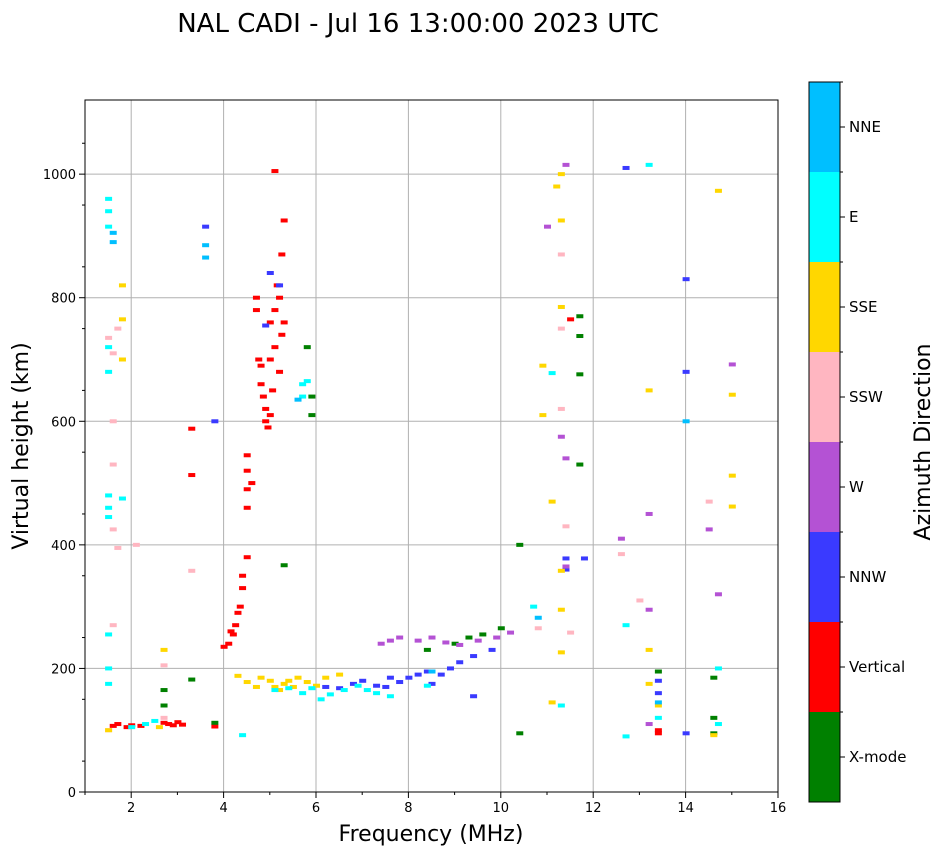  Describe the element at coordinates (63, 299) in the screenshot. I see `y-tick-label: 800` at that location.